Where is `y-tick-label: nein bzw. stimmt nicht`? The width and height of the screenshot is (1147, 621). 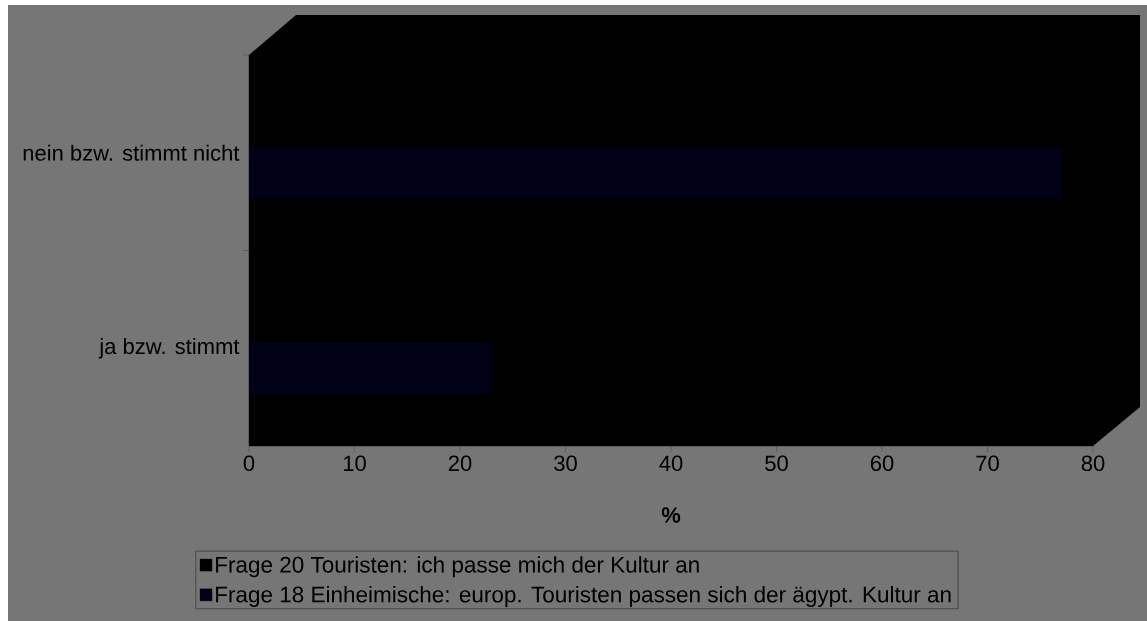
y-tick-label: nein bzw. stimmt nicht is located at coordinates (131, 152).